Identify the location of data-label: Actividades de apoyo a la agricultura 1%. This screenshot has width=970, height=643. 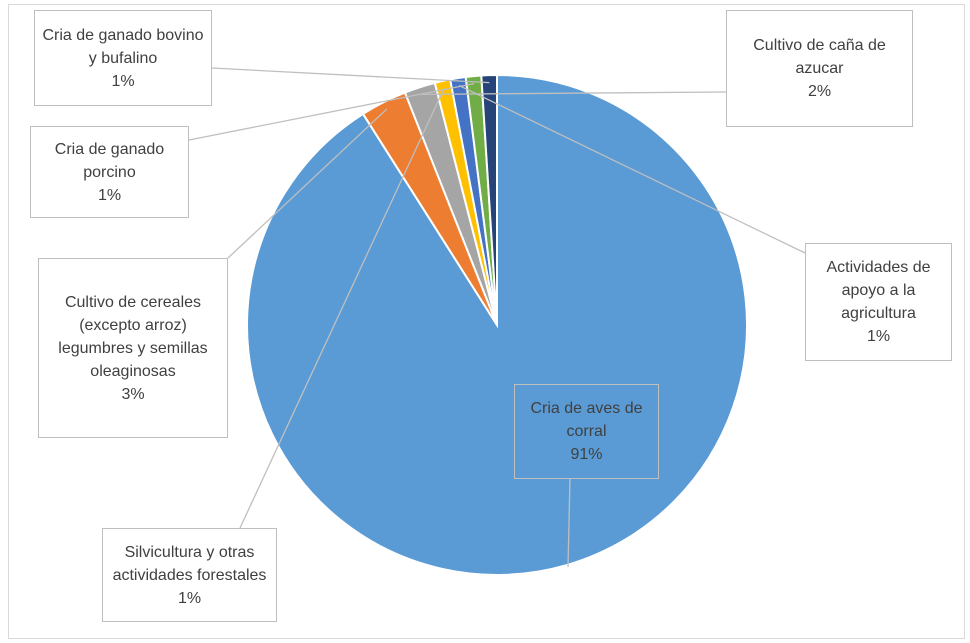
(878, 302).